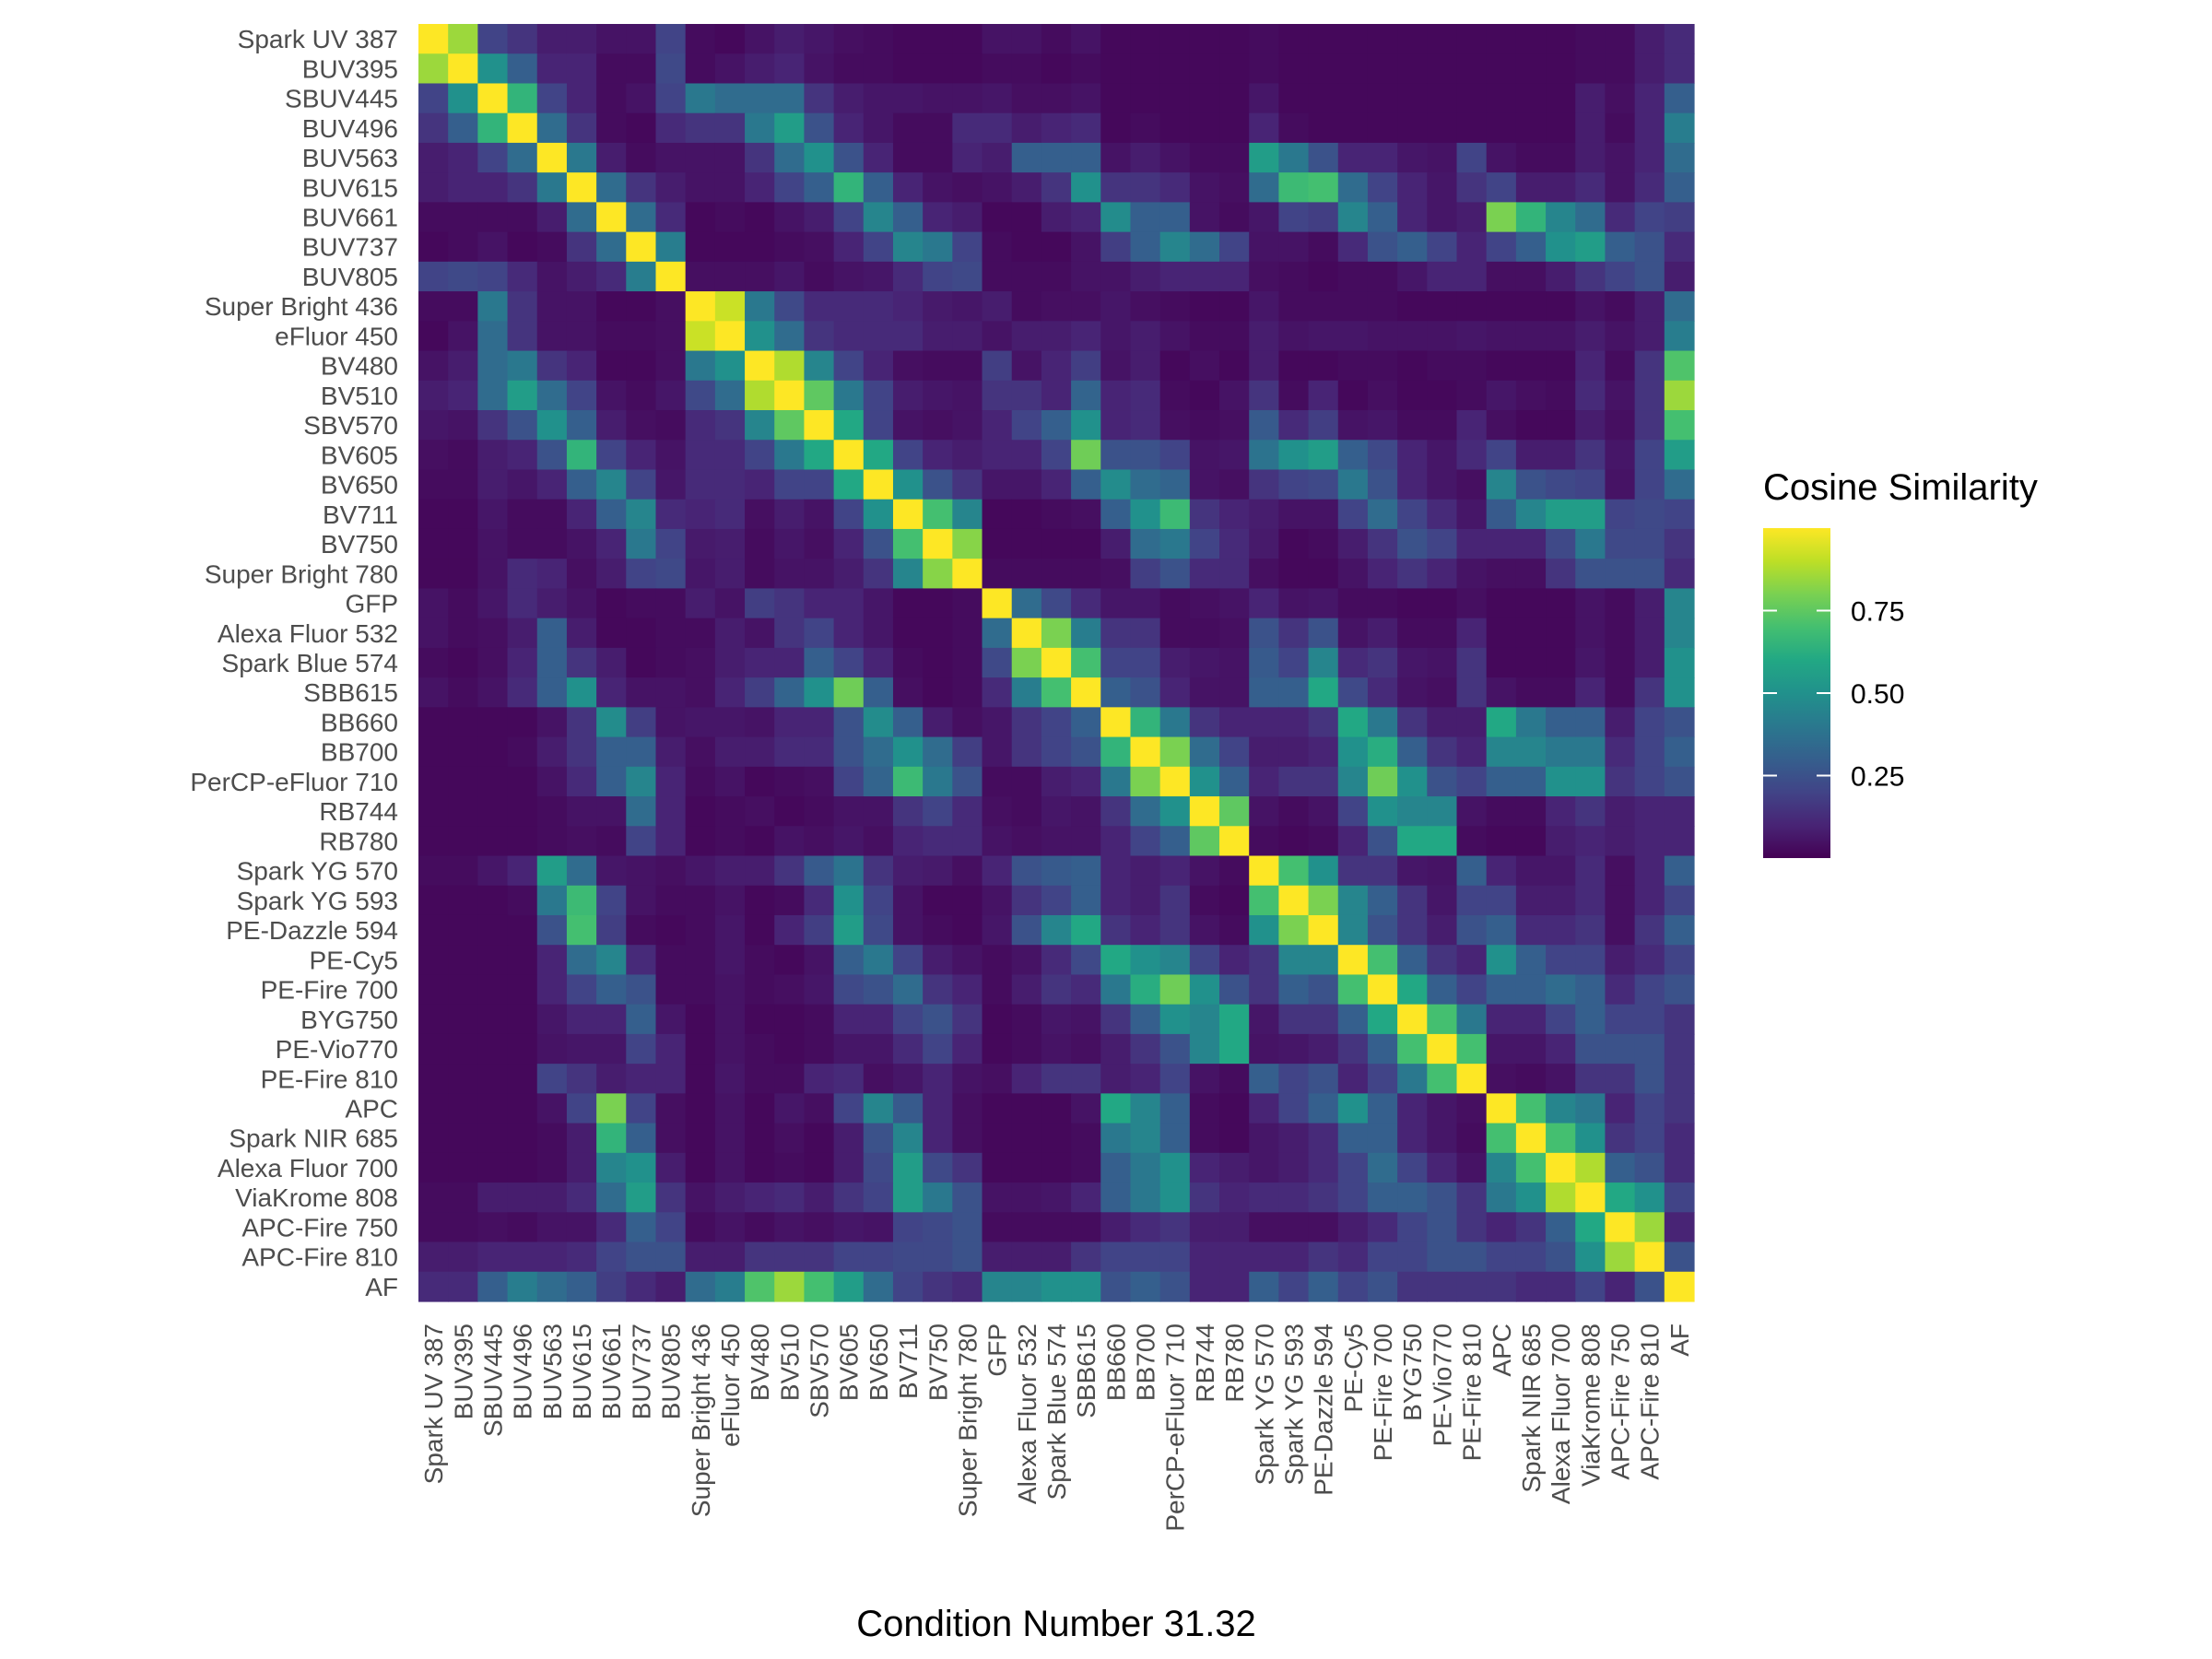 This screenshot has height=1659, width=2212. I want to click on y-tick-label: BUV496, so click(350, 128).